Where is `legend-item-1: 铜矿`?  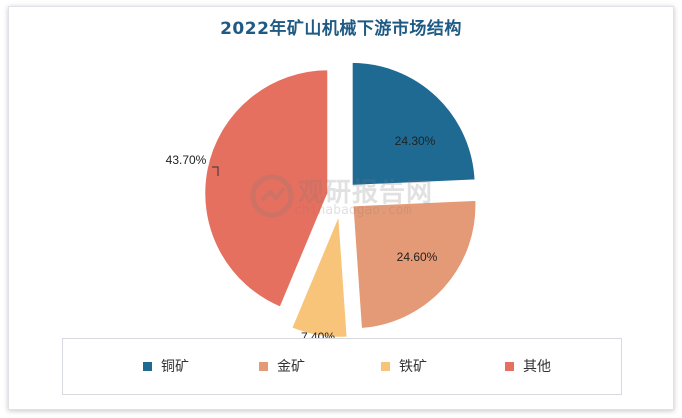
legend-item-1: 铜矿 is located at coordinates (166, 366).